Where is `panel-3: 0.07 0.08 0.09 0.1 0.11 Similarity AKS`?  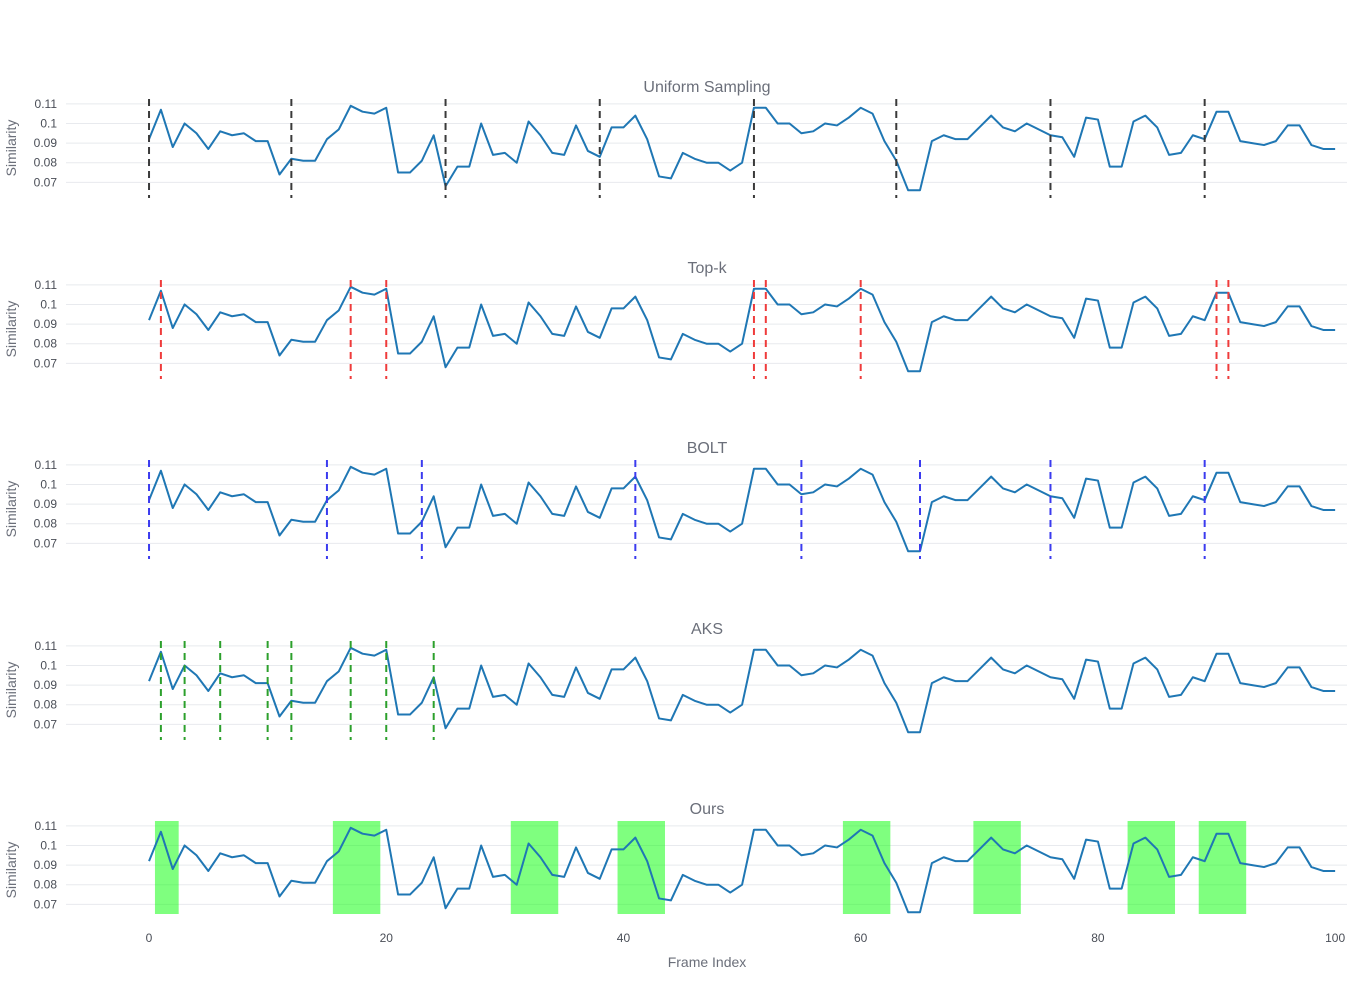 panel-3: 0.07 0.08 0.09 0.1 0.11 Similarity AKS is located at coordinates (675, 680).